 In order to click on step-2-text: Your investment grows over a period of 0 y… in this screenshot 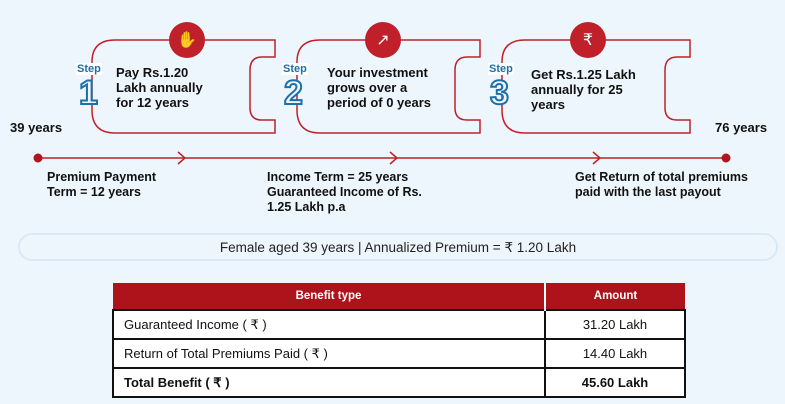, I will do `click(379, 87)`.